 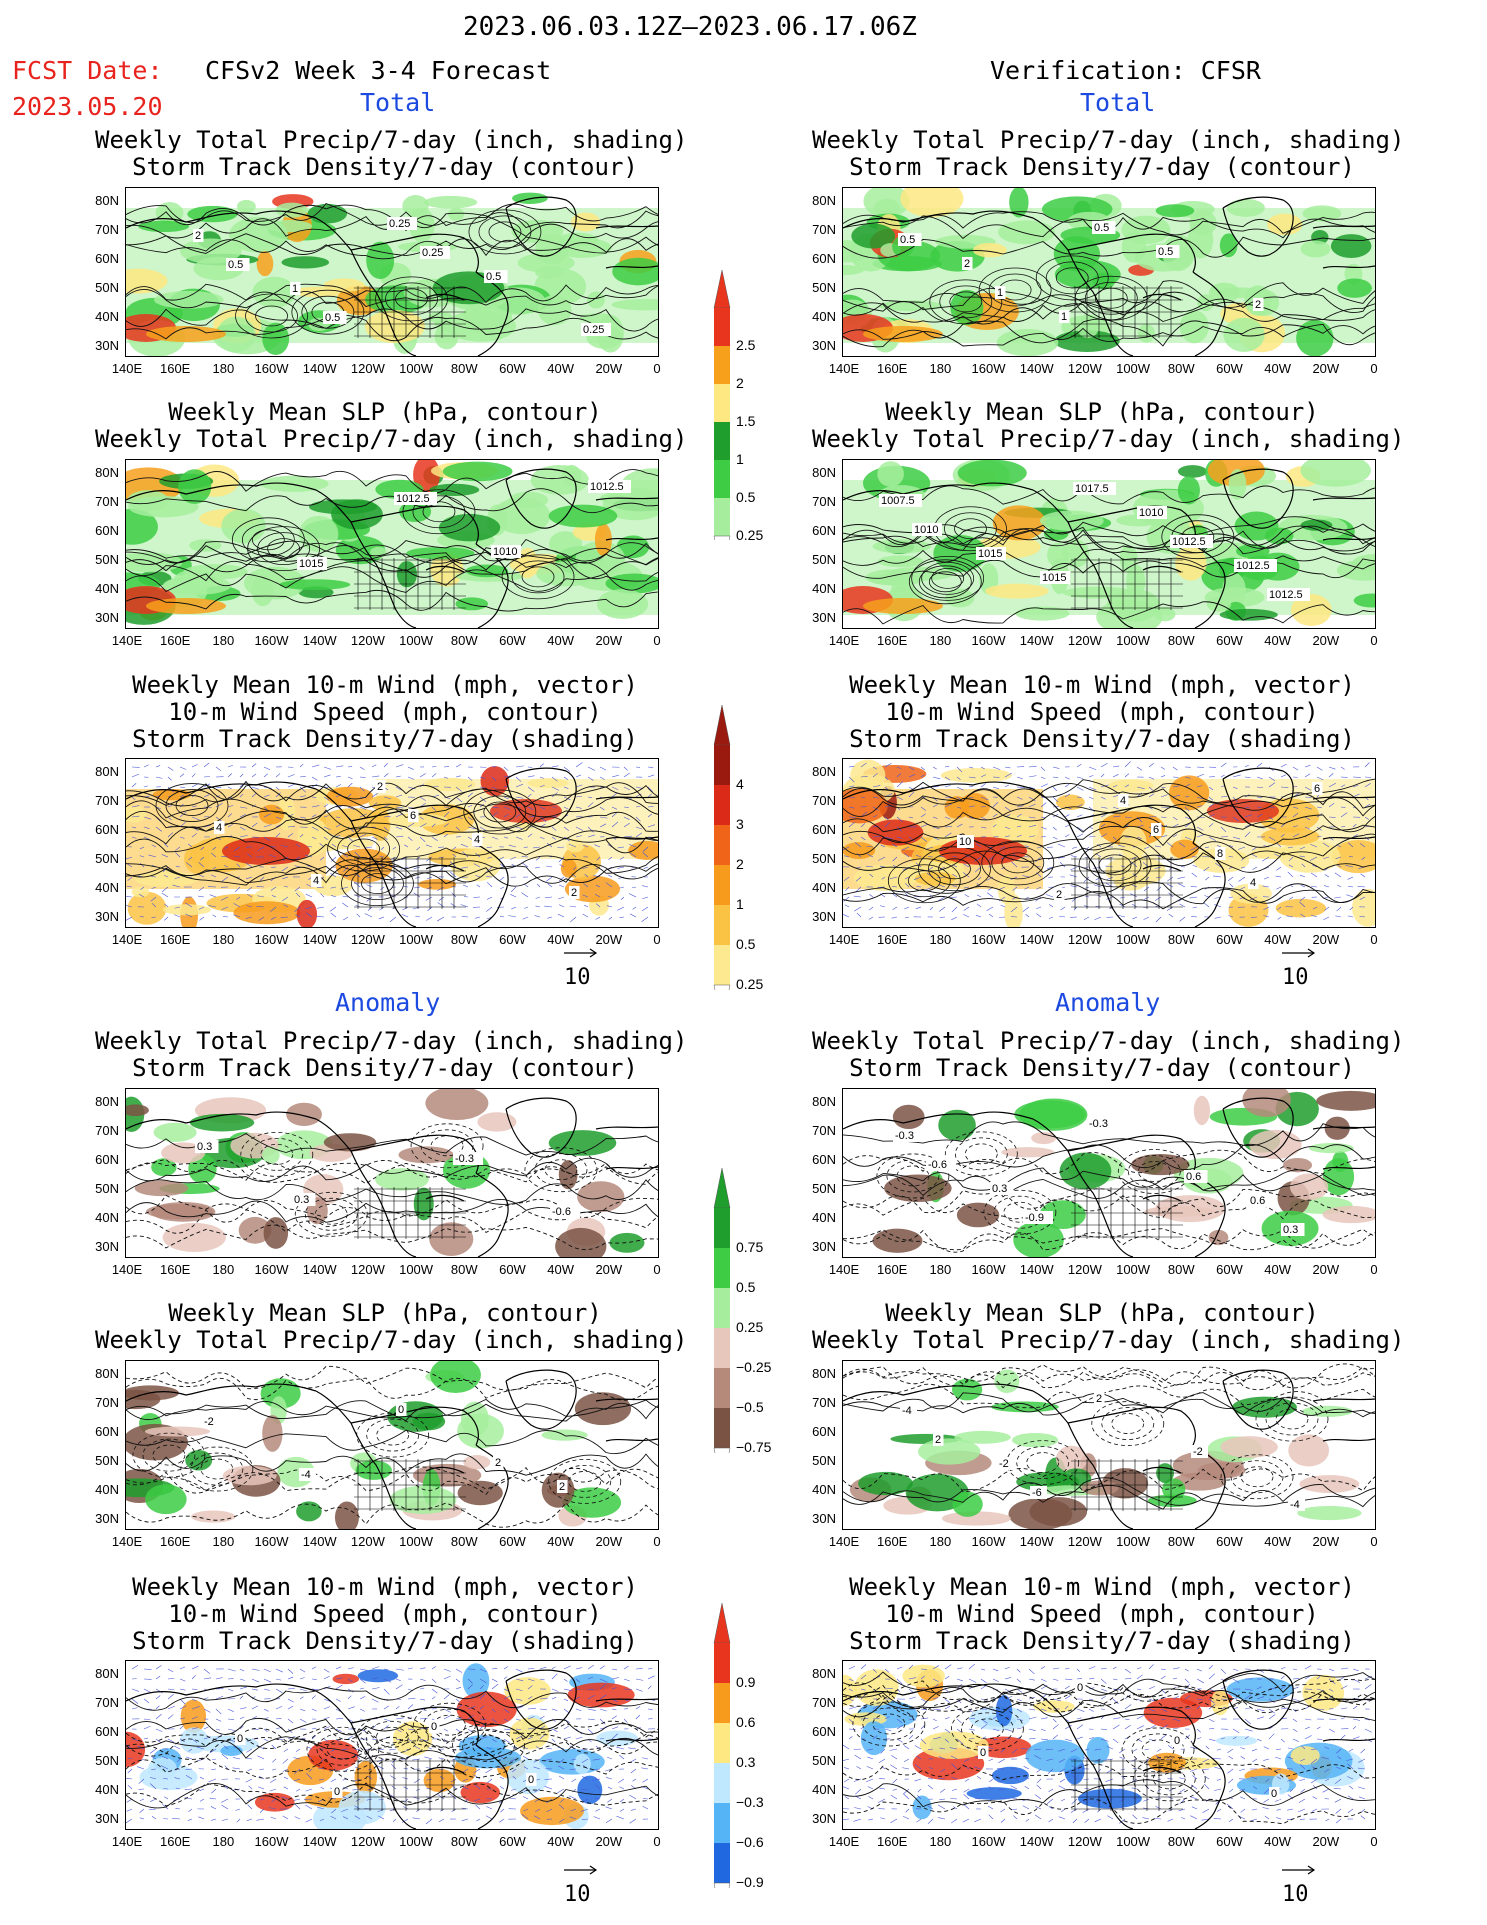 What do you see at coordinates (1105, 1449) in the screenshot?
I see `shading` at bounding box center [1105, 1449].